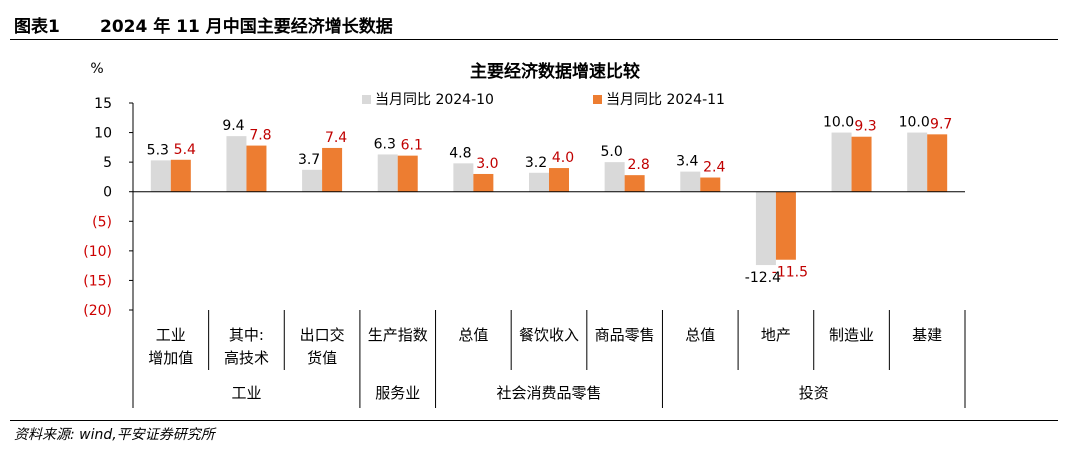 This screenshot has height=465, width=1080. Describe the element at coordinates (665, 100) in the screenshot. I see `legend-label-2: 当月同比 2024-11` at that location.